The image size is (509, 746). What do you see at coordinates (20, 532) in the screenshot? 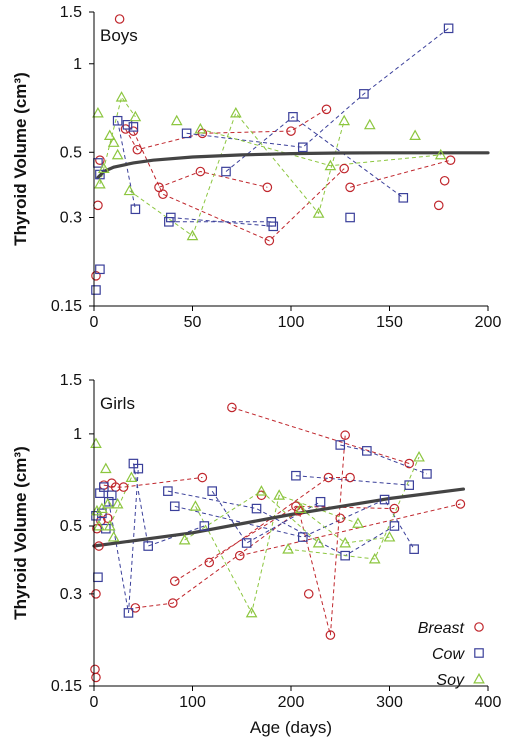
I see `girls-y-axis-label: Thyroid Volume (cm³)` at bounding box center [20, 532].